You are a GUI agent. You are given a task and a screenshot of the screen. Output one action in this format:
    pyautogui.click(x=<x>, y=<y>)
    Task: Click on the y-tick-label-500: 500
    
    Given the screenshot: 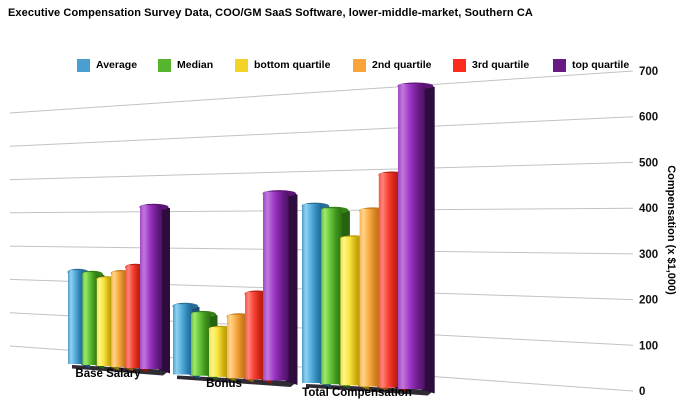 What is the action you would take?
    pyautogui.click(x=648, y=163)
    